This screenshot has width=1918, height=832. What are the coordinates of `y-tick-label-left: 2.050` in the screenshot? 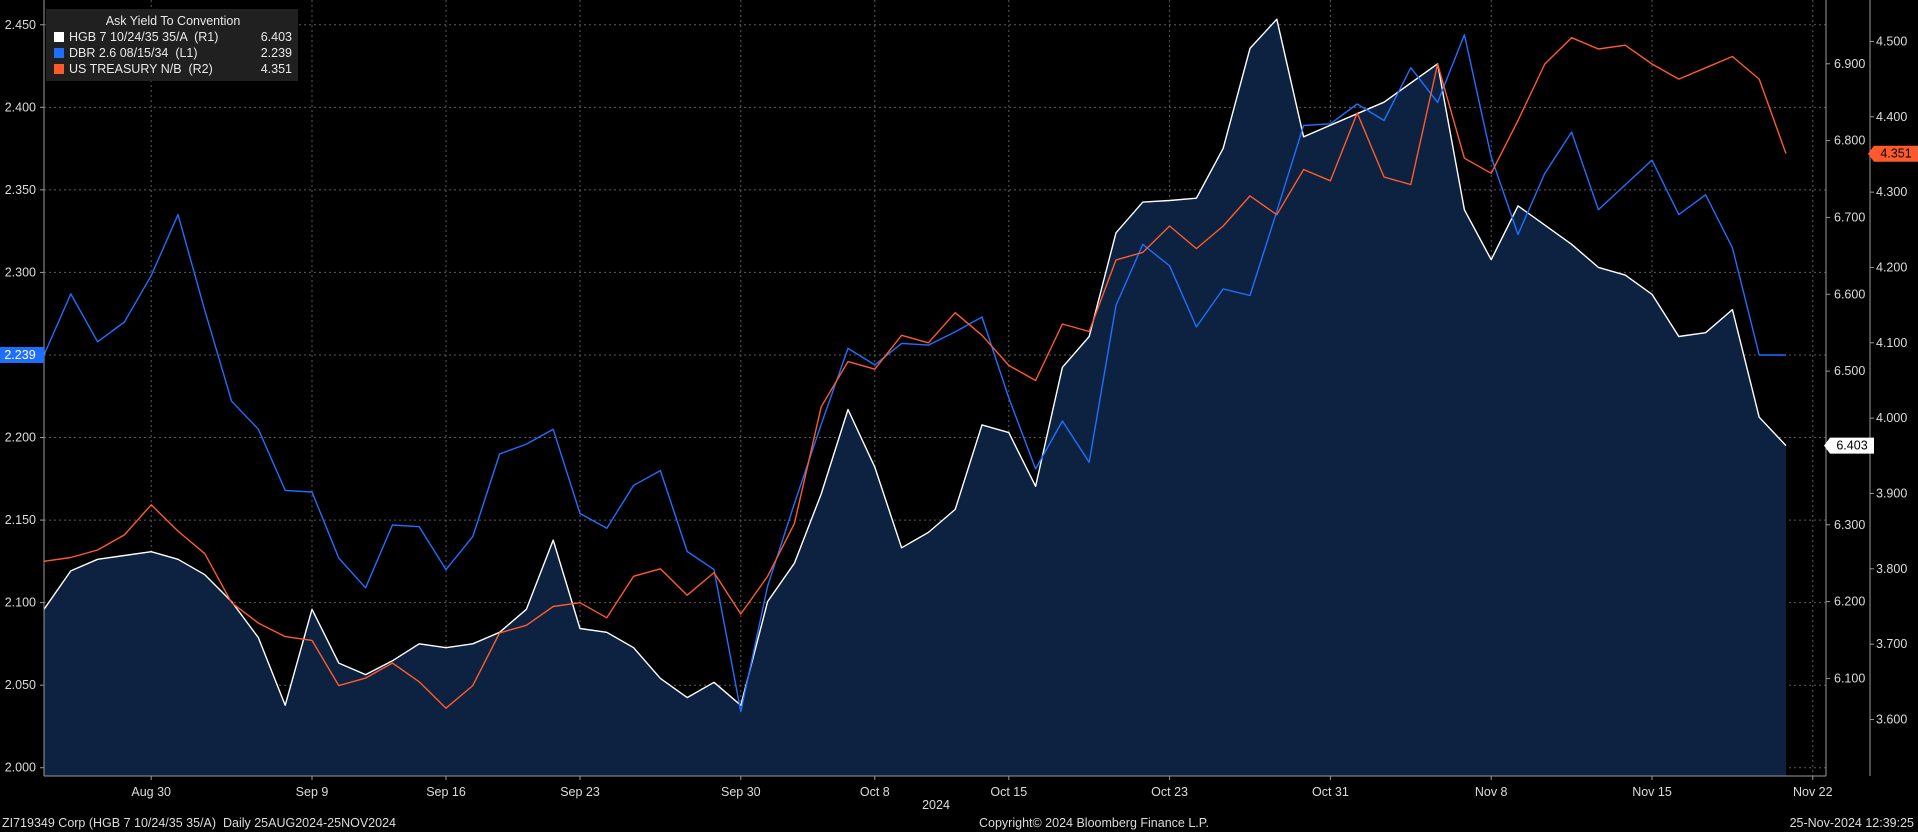 It's located at (20, 685).